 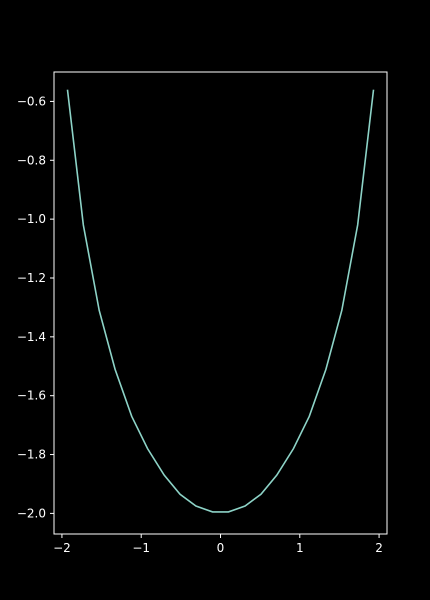 I want to click on y-tick-label: −1.4, so click(x=31, y=337).